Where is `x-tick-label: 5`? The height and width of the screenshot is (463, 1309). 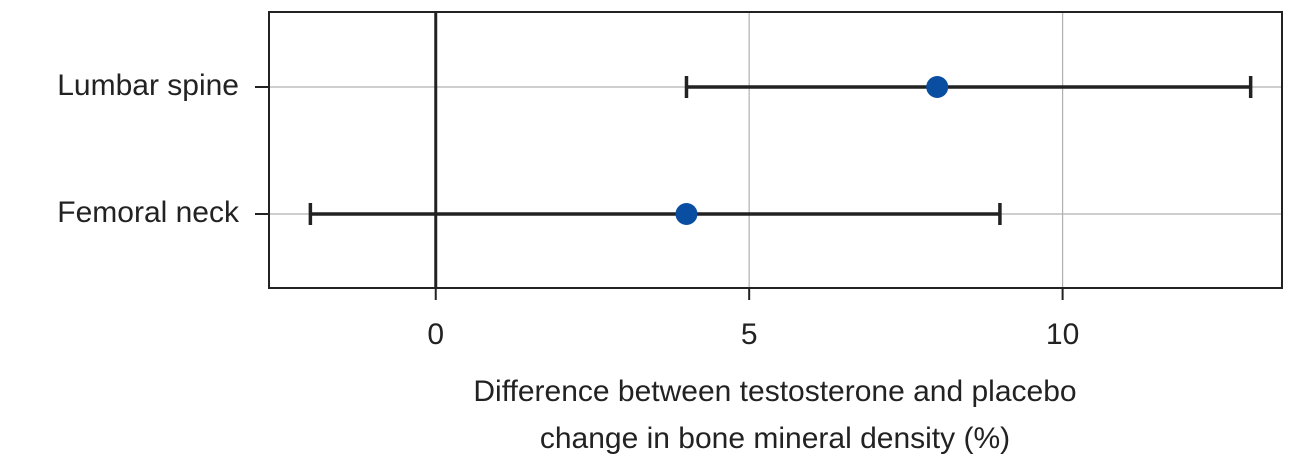
x-tick-label: 5 is located at coordinates (749, 334).